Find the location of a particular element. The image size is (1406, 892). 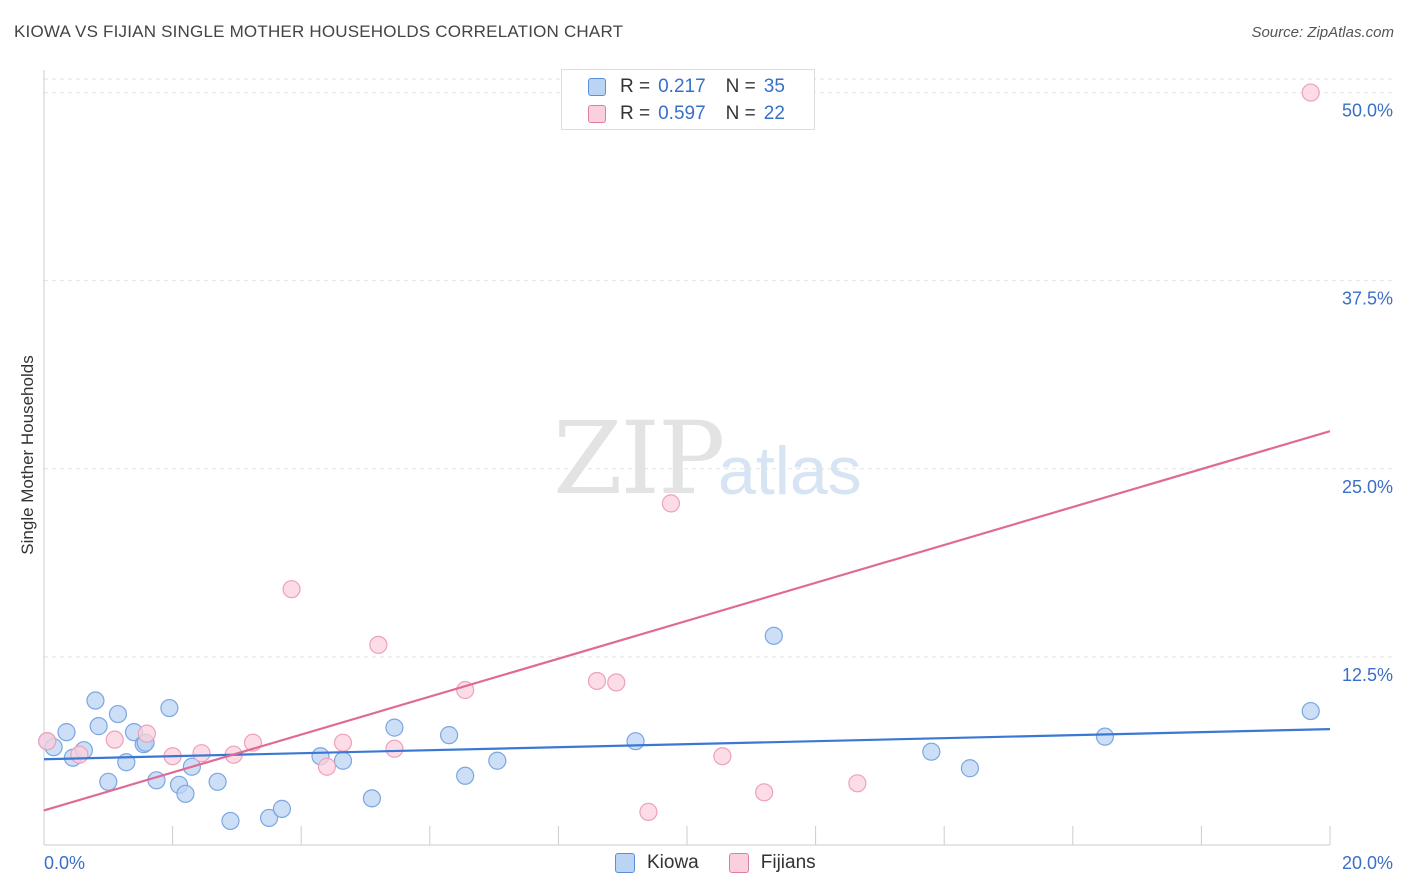

legend-r-value: 0.597 is located at coordinates (682, 113).